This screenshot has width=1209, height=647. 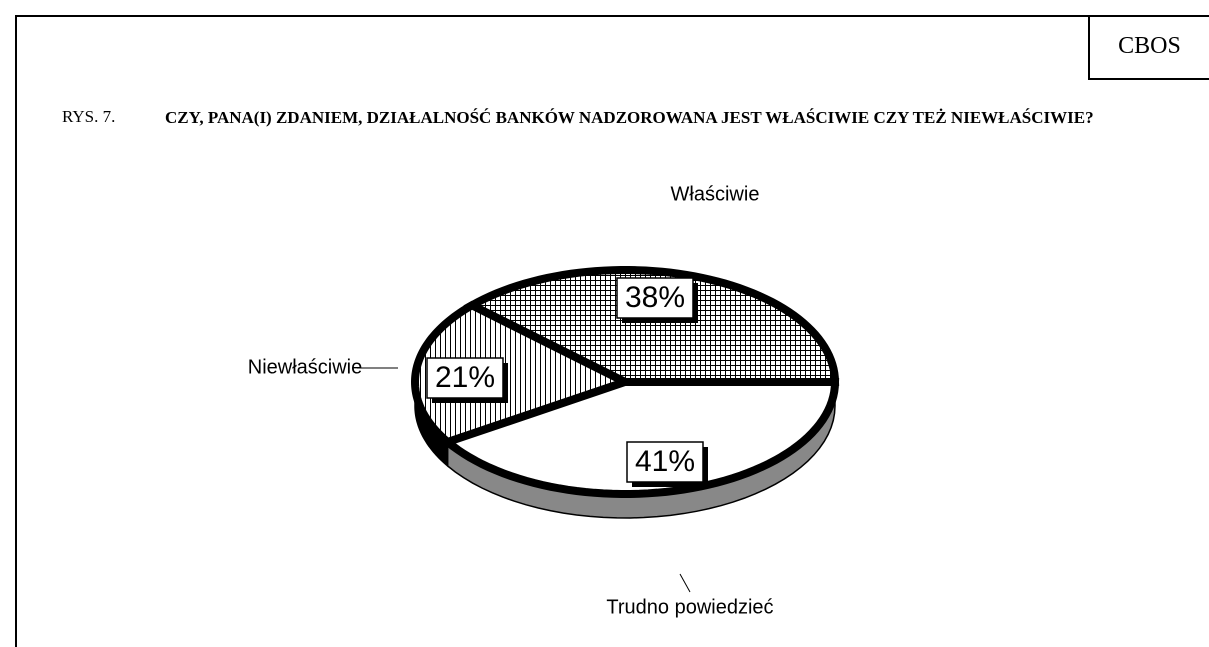 I want to click on category-label: Właściwie, so click(x=715, y=194).